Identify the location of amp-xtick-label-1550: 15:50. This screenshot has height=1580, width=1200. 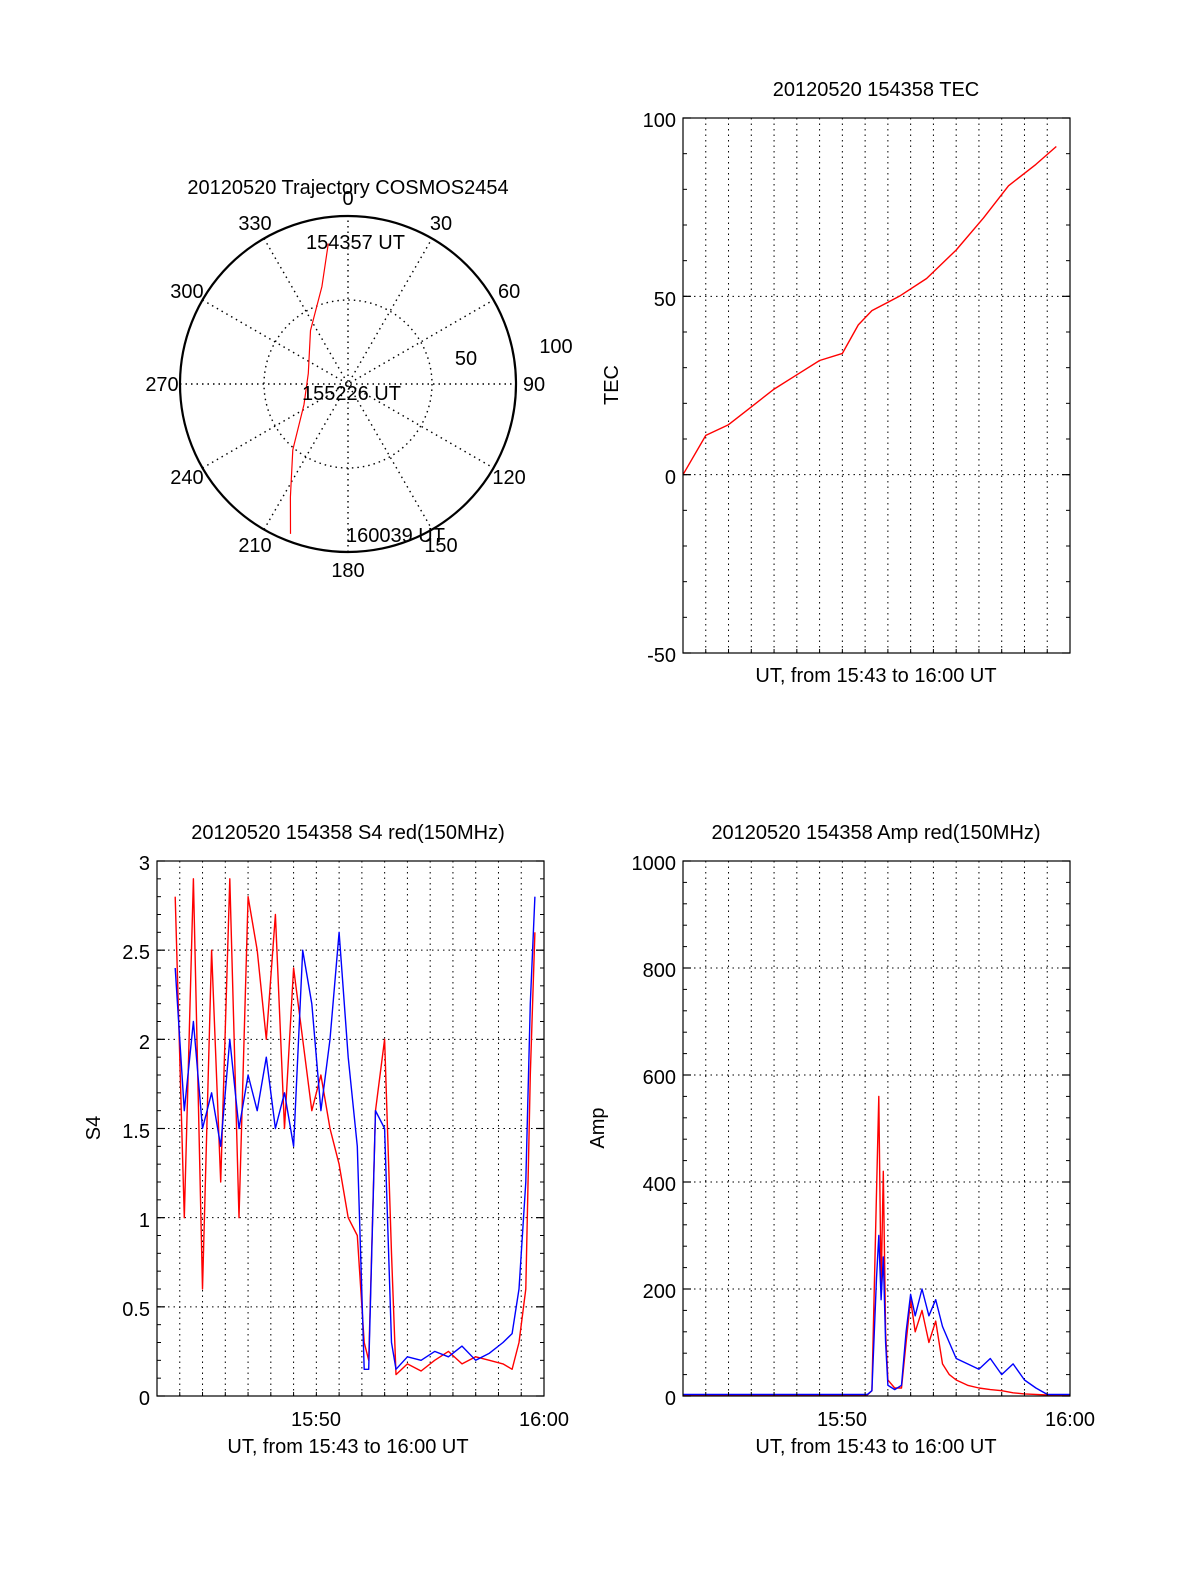
(842, 1420).